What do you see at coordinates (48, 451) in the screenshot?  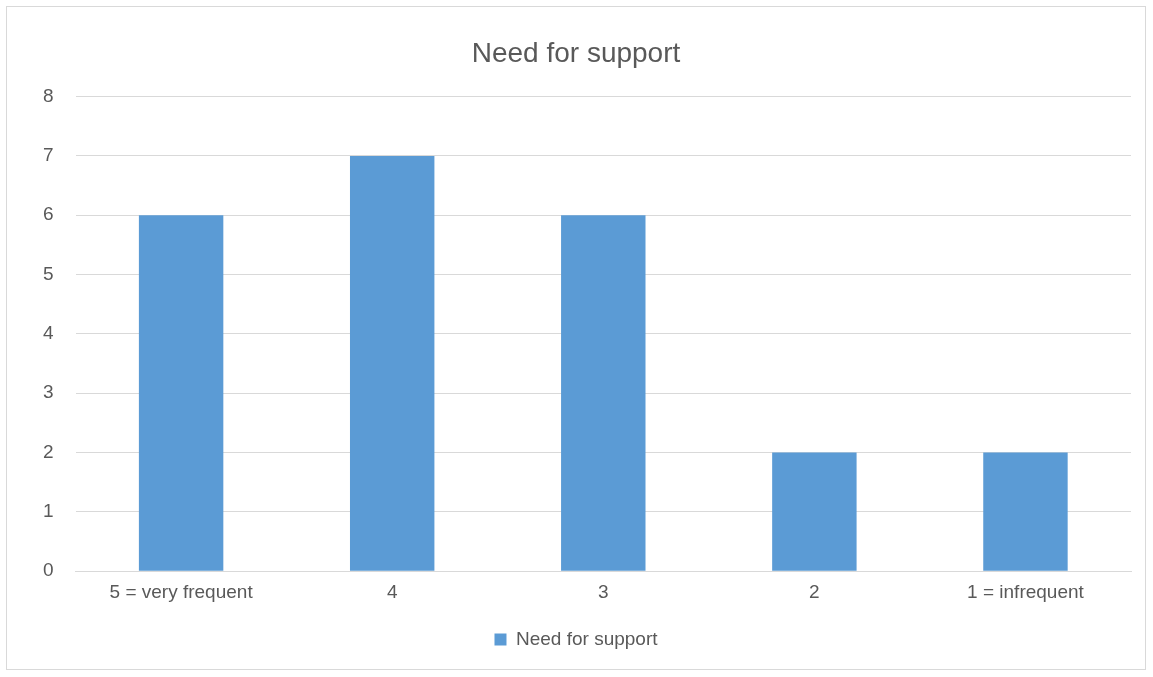 I see `y-tick-label: 2` at bounding box center [48, 451].